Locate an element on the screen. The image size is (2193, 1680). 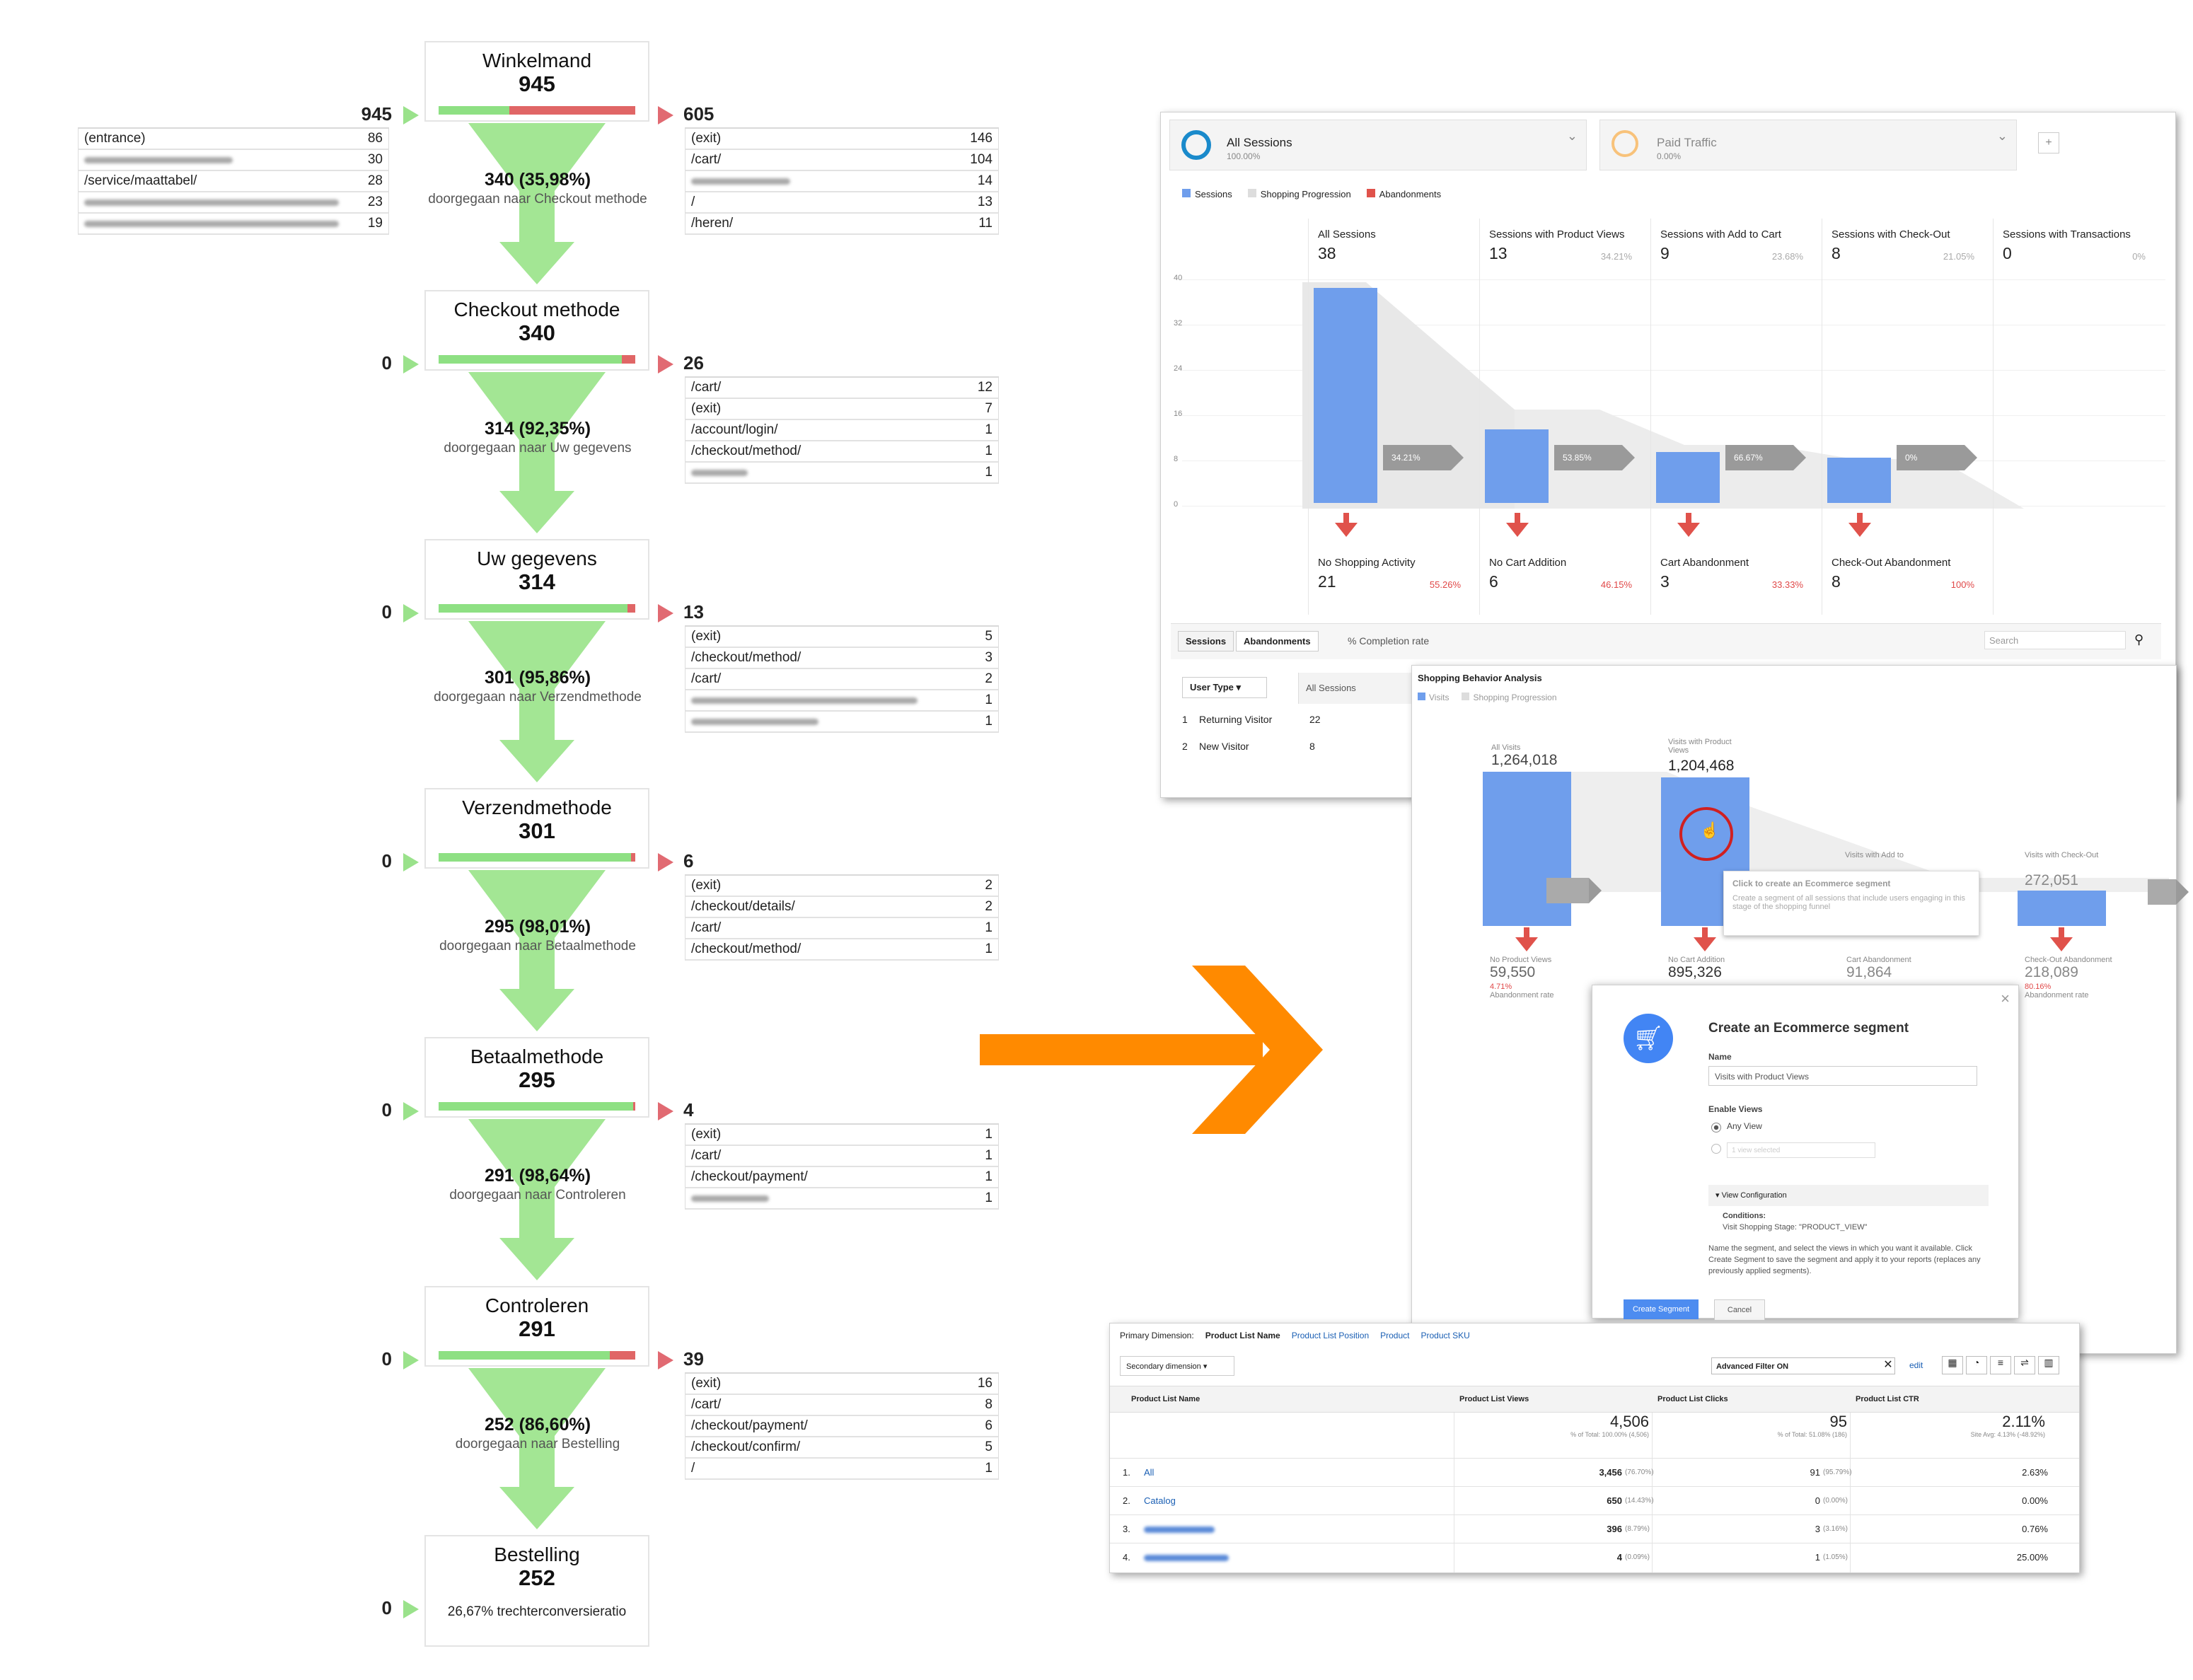
funnel-step: Checkout methode 340 is located at coordinates (536, 330).